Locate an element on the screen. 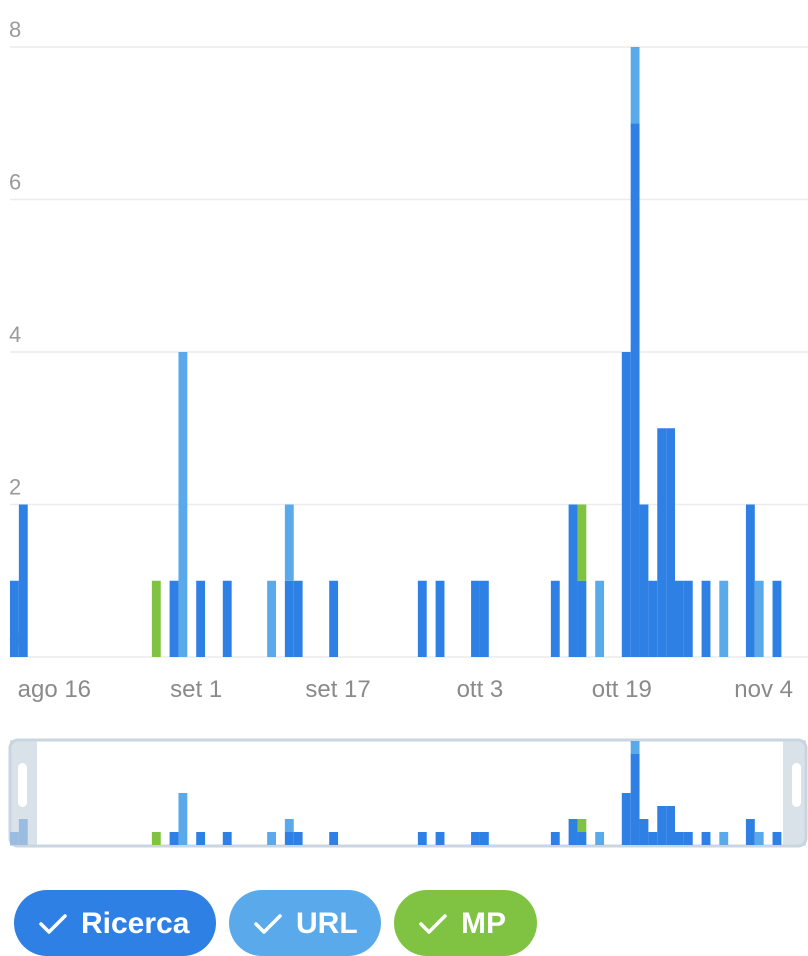  navigator-right-handle is located at coordinates (796, 785).